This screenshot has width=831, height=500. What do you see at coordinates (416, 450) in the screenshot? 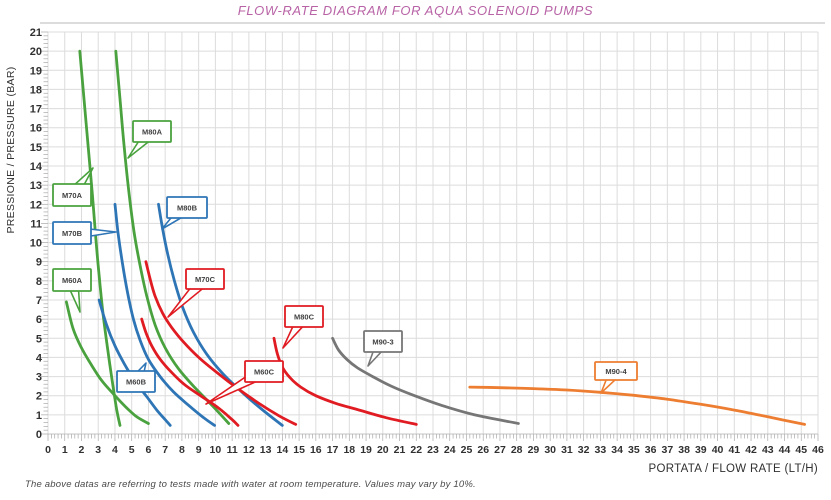
I see `x-tick-label: 22` at bounding box center [416, 450].